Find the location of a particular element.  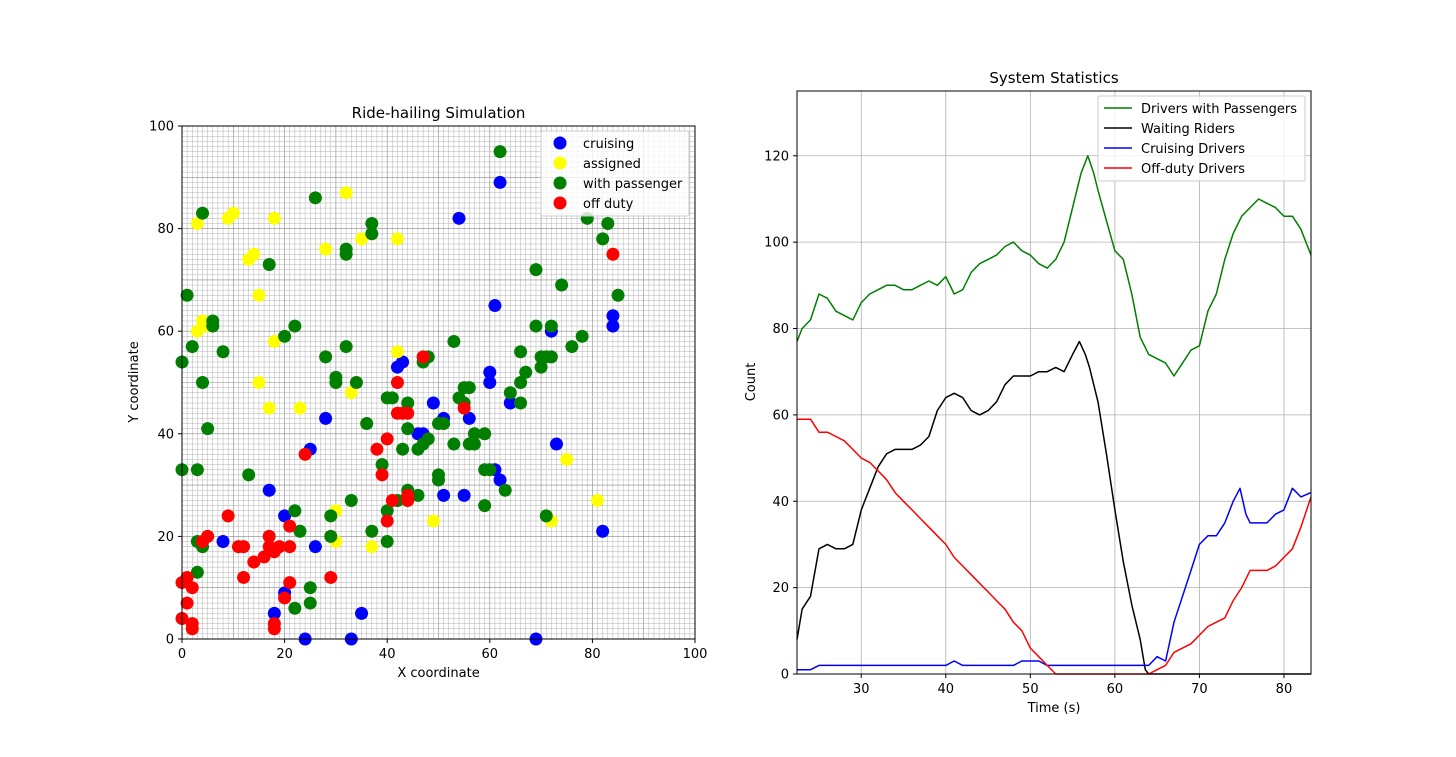

series-line-off-duty-drivers is located at coordinates (1054, 546).